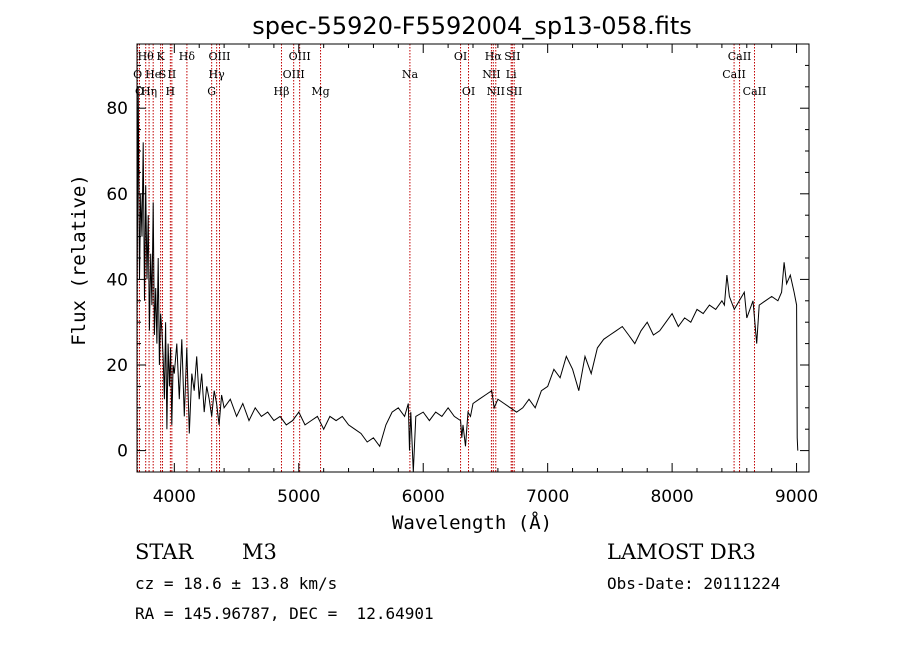  Describe the element at coordinates (211, 91) in the screenshot. I see `line-marker-label: G` at that location.